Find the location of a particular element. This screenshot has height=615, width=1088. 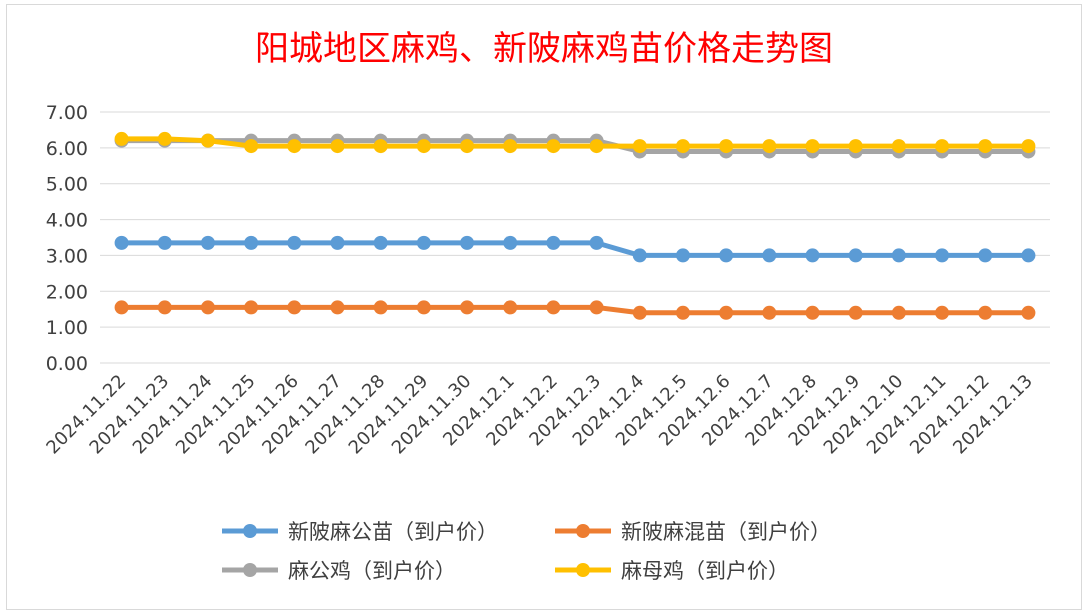

legend-label: 新陂麻混苗（到户价） is located at coordinates (726, 532).